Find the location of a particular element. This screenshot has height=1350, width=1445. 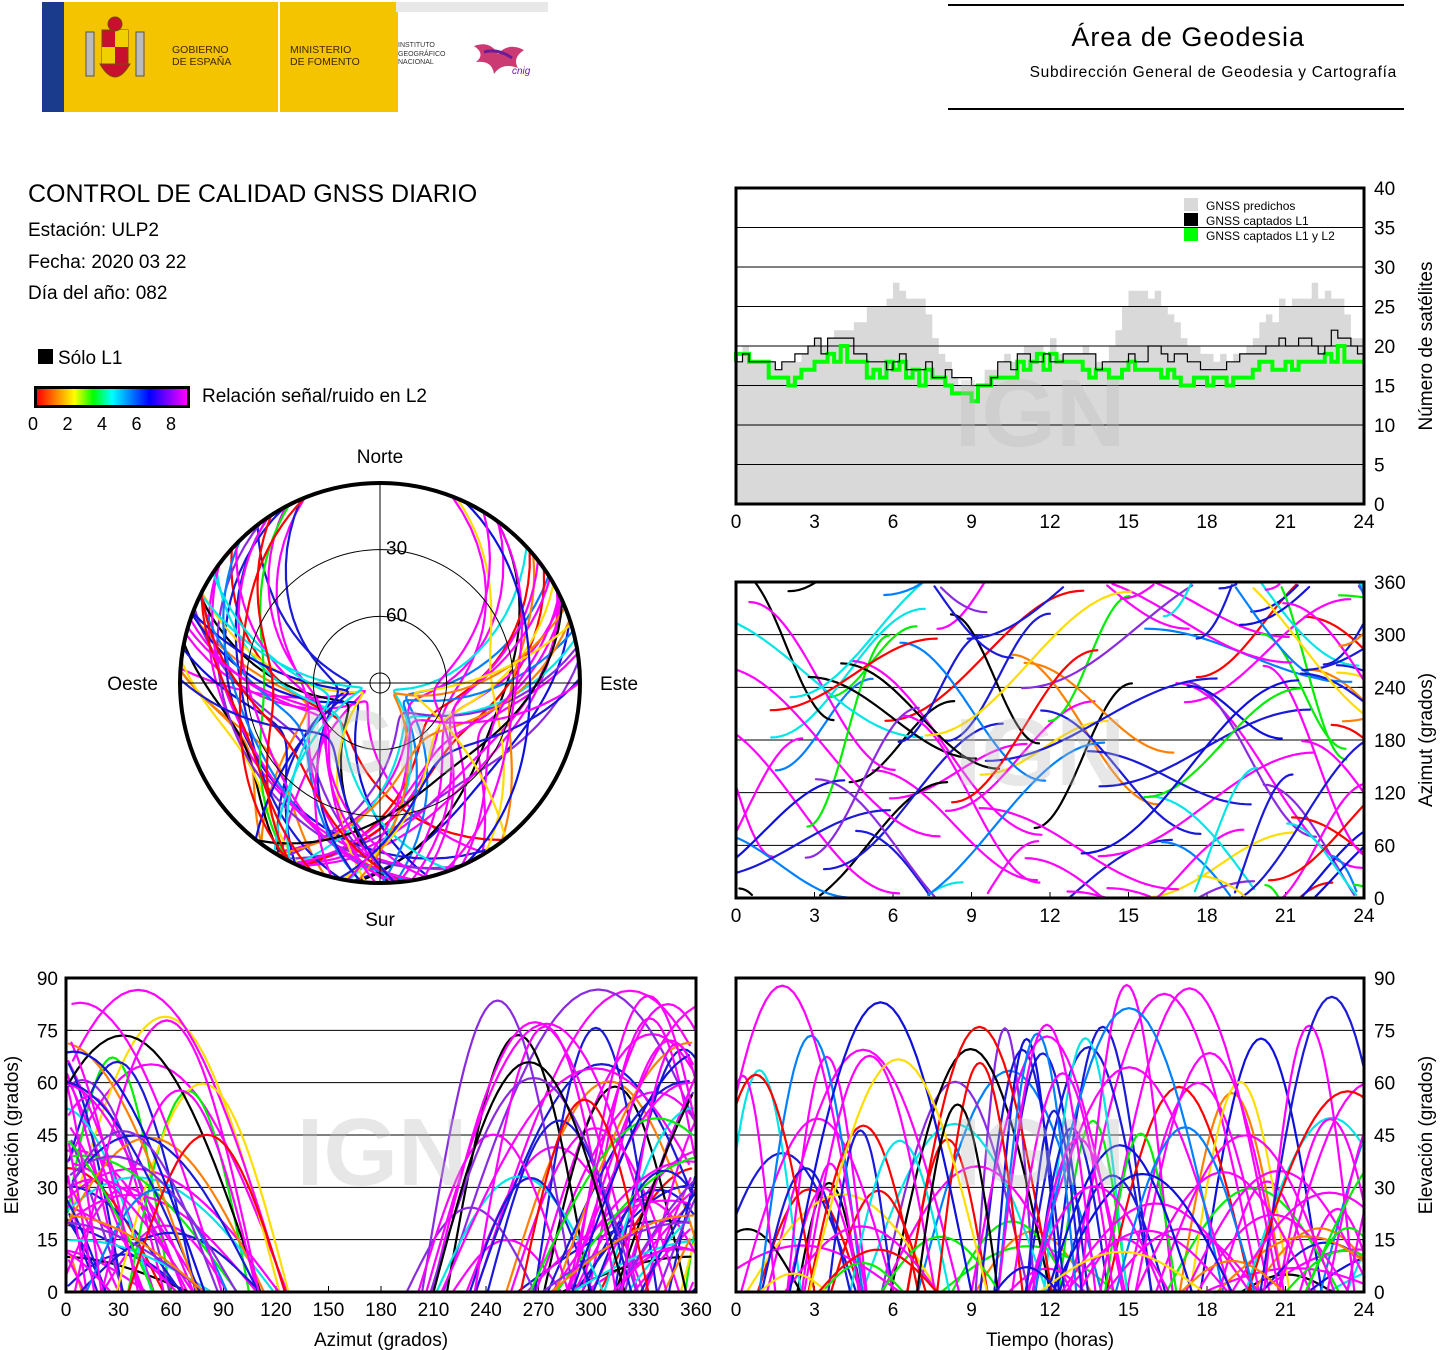

x-tick-label: 15 is located at coordinates (1128, 1310).